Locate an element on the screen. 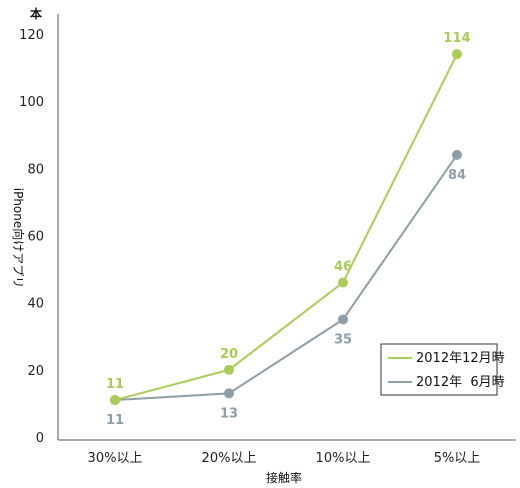 Image resolution: width=520 pixels, height=488 pixels. data-label: 35 is located at coordinates (343, 339).